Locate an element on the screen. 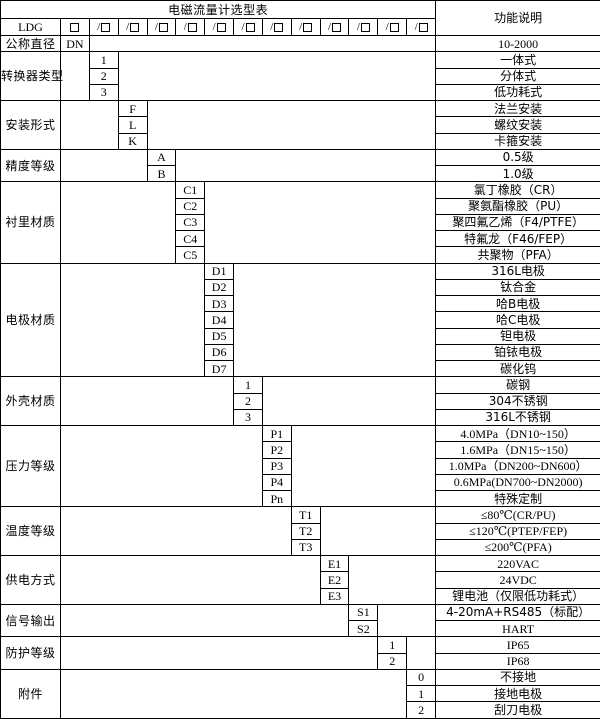 This screenshot has width=600, height=719. code-cell-8-1: T2 is located at coordinates (305, 531).